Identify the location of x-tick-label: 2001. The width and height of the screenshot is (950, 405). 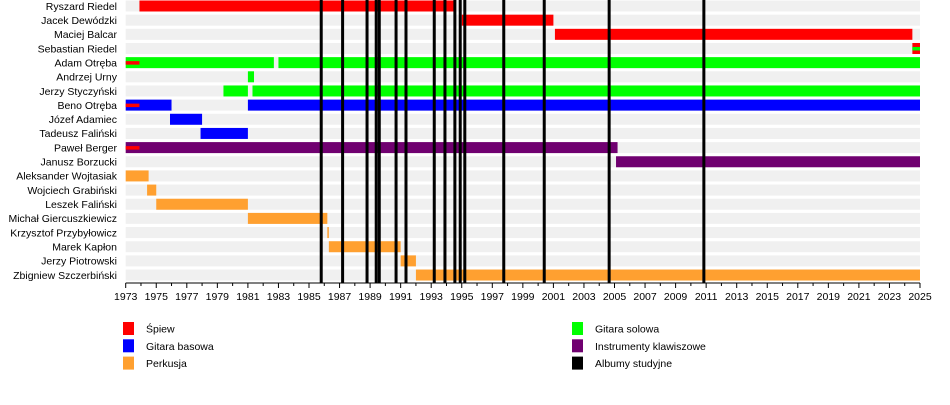
(554, 297).